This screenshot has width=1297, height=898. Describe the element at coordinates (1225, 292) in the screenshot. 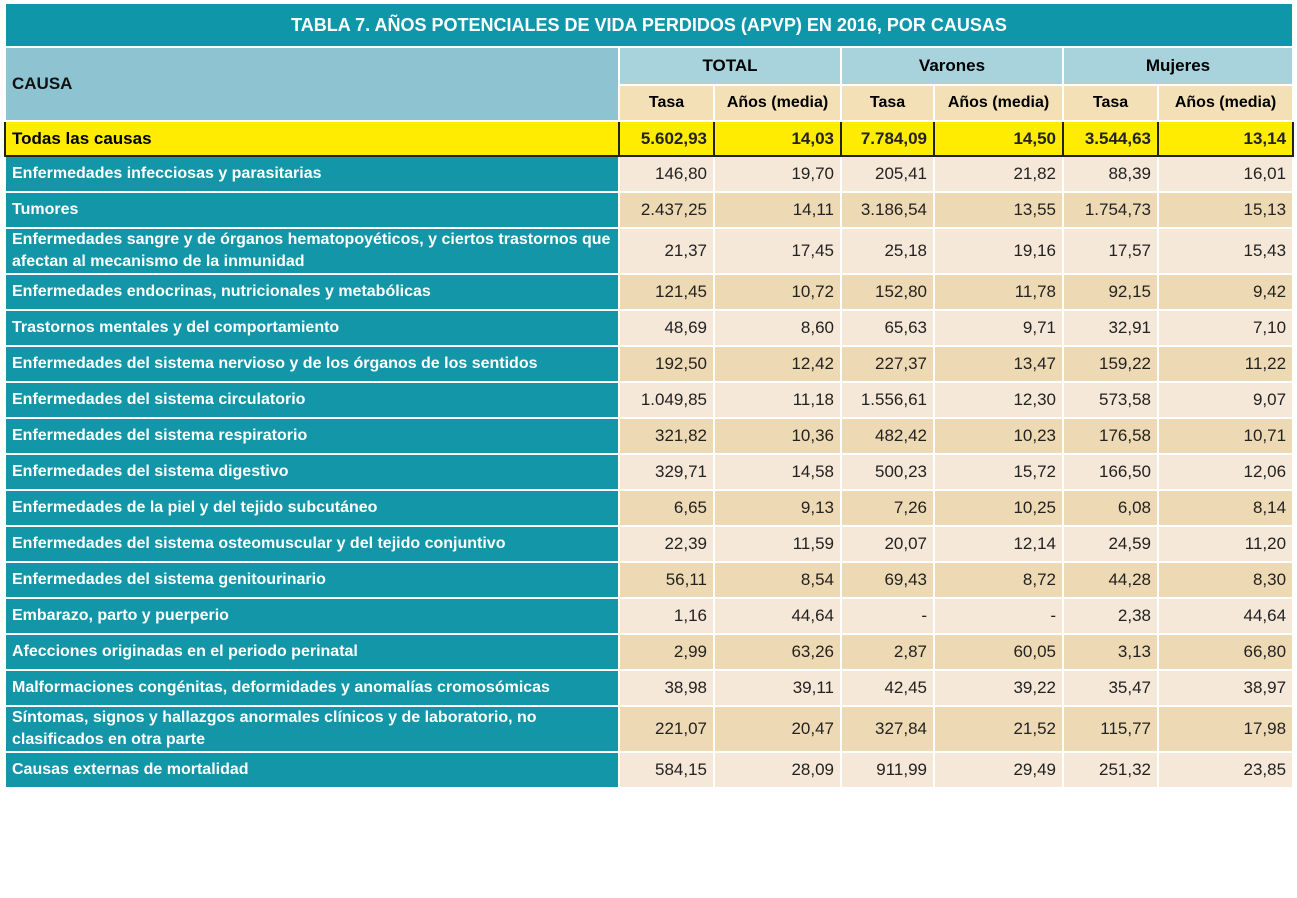

I see `value-cell: 9,42` at that location.